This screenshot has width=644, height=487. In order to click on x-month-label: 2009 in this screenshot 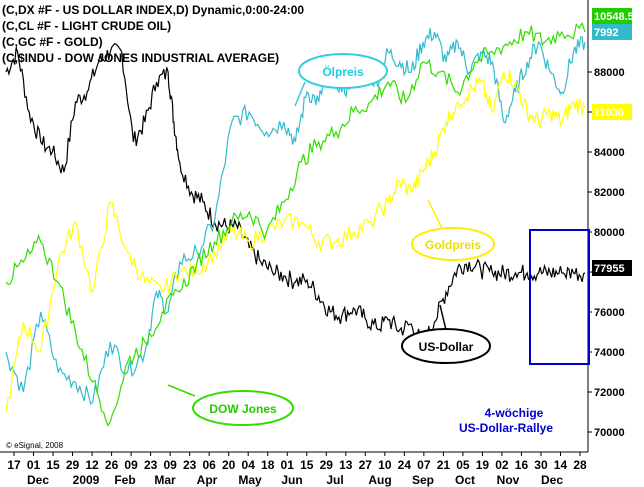, I will do `click(86, 480)`.